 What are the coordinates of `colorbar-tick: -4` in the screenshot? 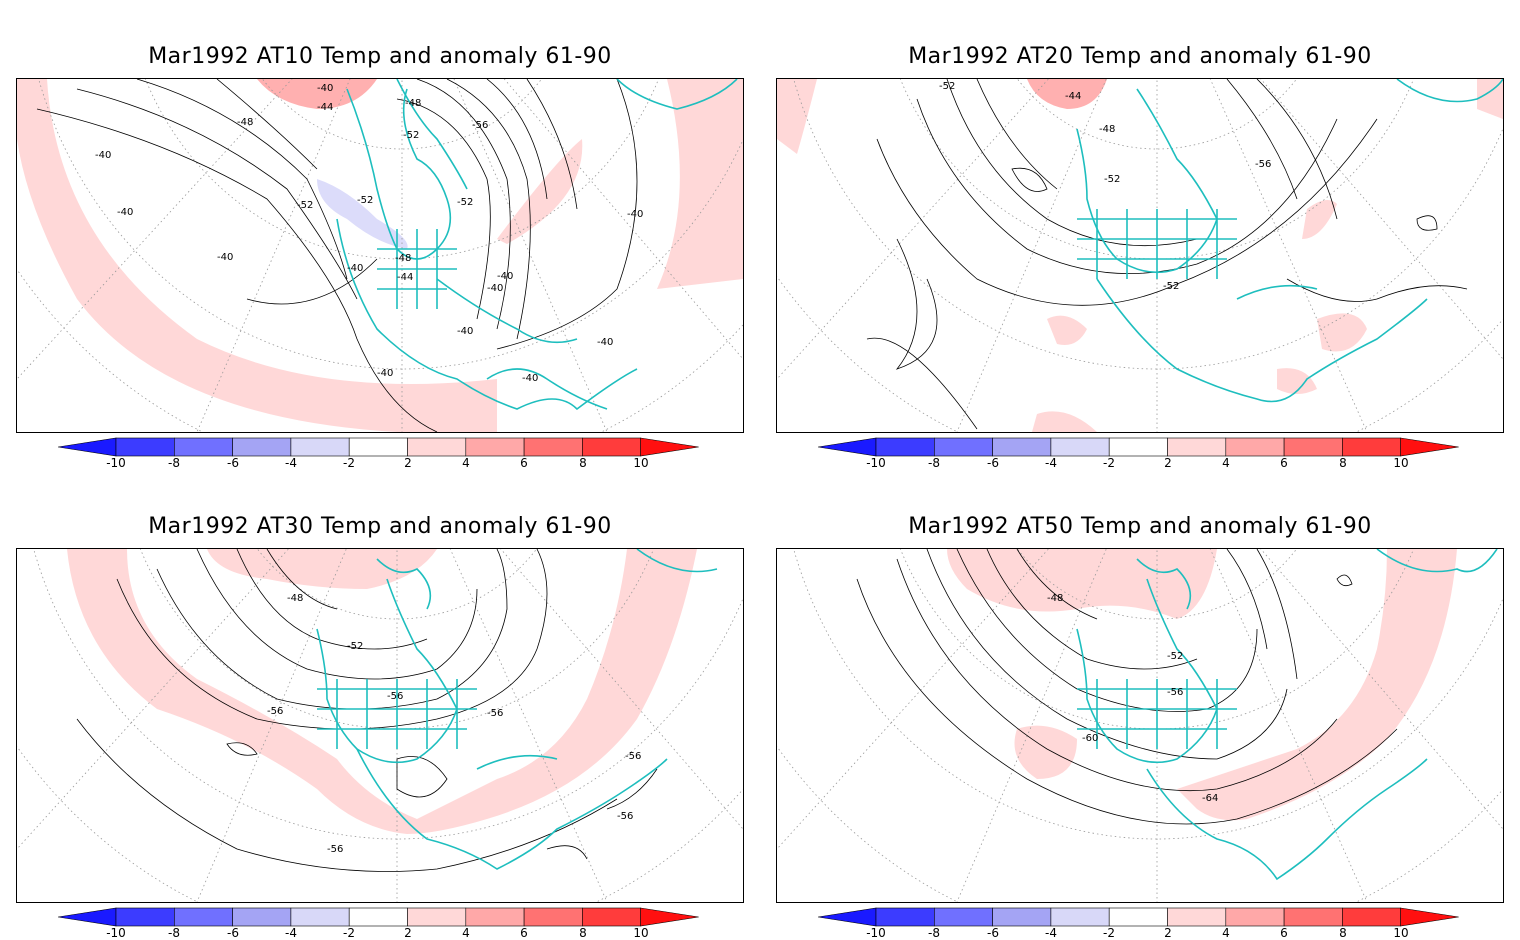 It's located at (291, 463).